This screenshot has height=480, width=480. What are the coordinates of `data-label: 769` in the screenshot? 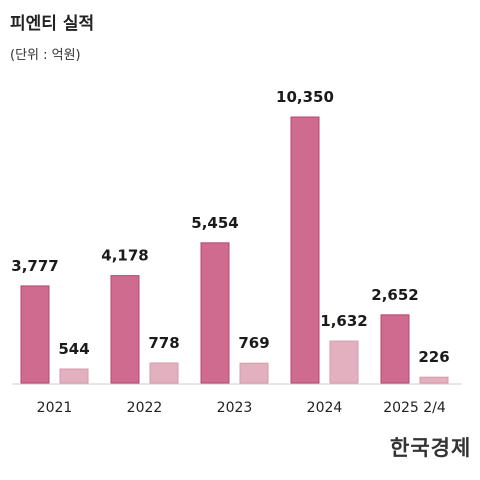 It's located at (253, 343).